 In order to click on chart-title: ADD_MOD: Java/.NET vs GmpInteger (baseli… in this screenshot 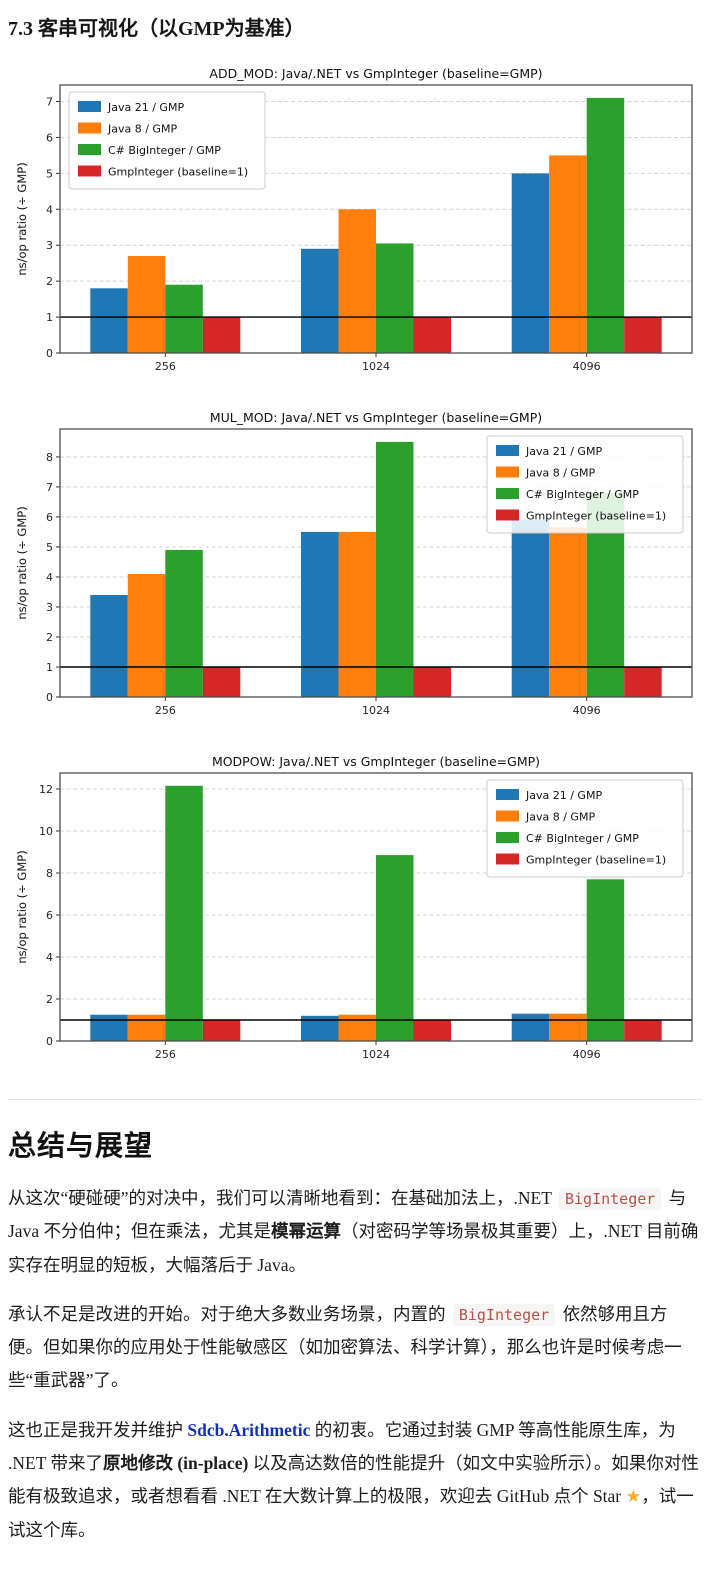, I will do `click(375, 74)`.